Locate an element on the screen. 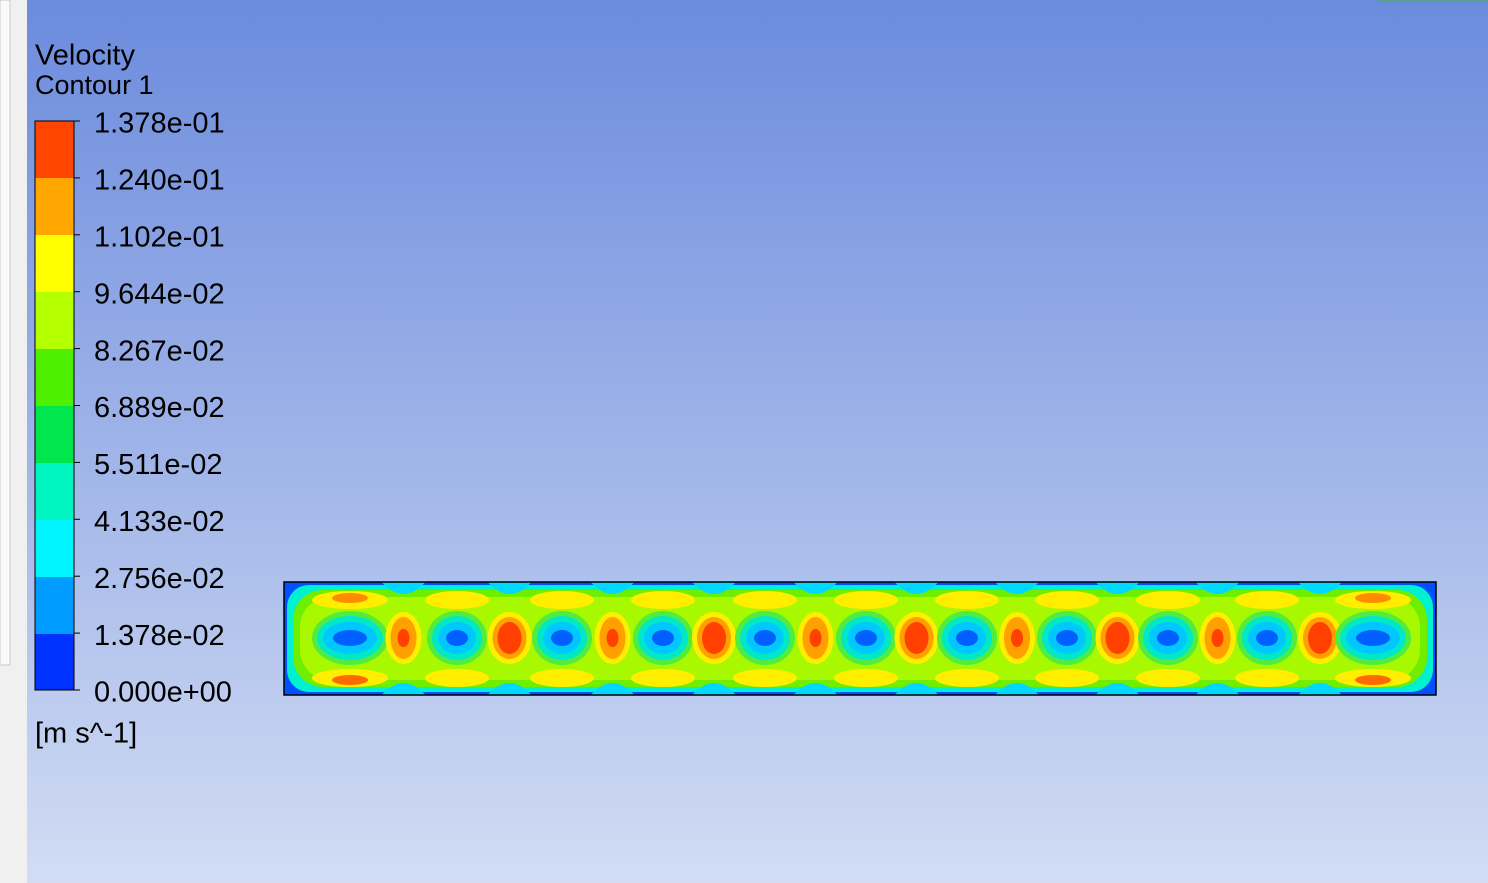 The image size is (1488, 883). legend-subtitle: Contour 1 is located at coordinates (94, 85).